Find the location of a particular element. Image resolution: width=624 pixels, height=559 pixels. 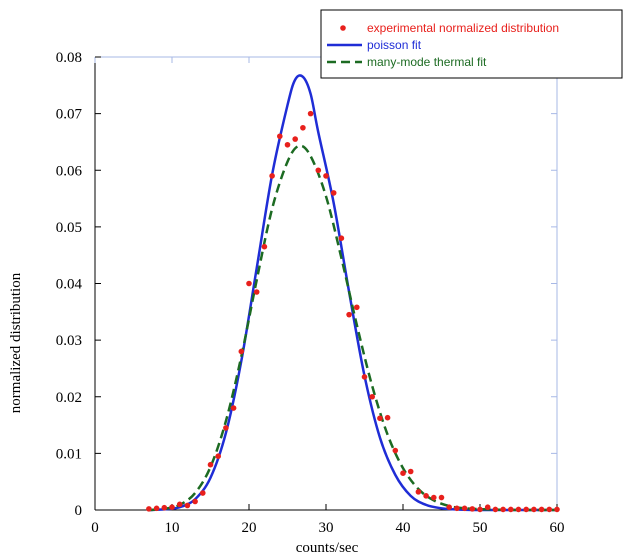

x-tick-label: 50 is located at coordinates (480, 528).